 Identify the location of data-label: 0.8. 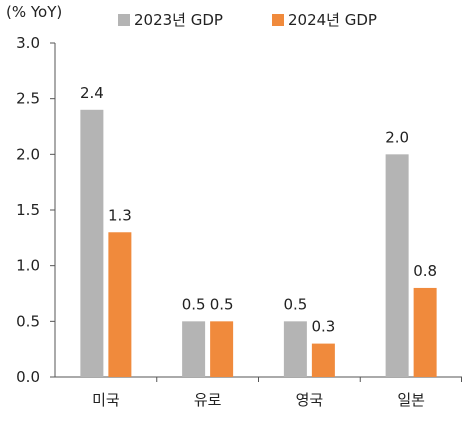
(425, 271).